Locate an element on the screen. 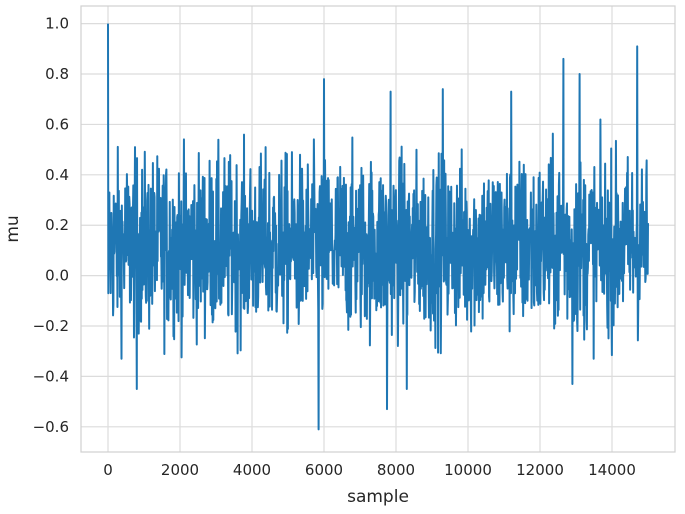 This screenshot has width=685, height=514. y-tick-label: −0.4 is located at coordinates (51, 376).